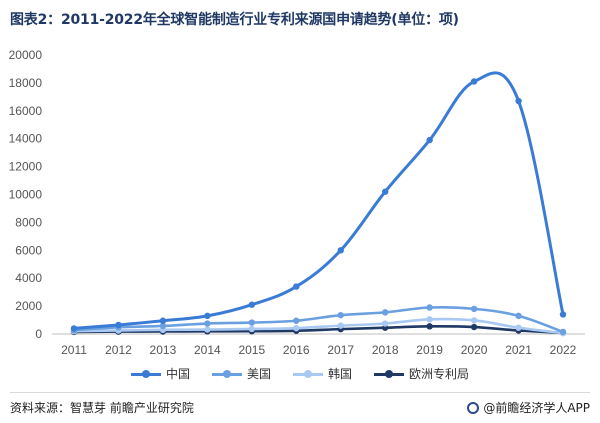 This screenshot has width=600, height=423. I want to click on x-tick-label: 2016, so click(296, 350).